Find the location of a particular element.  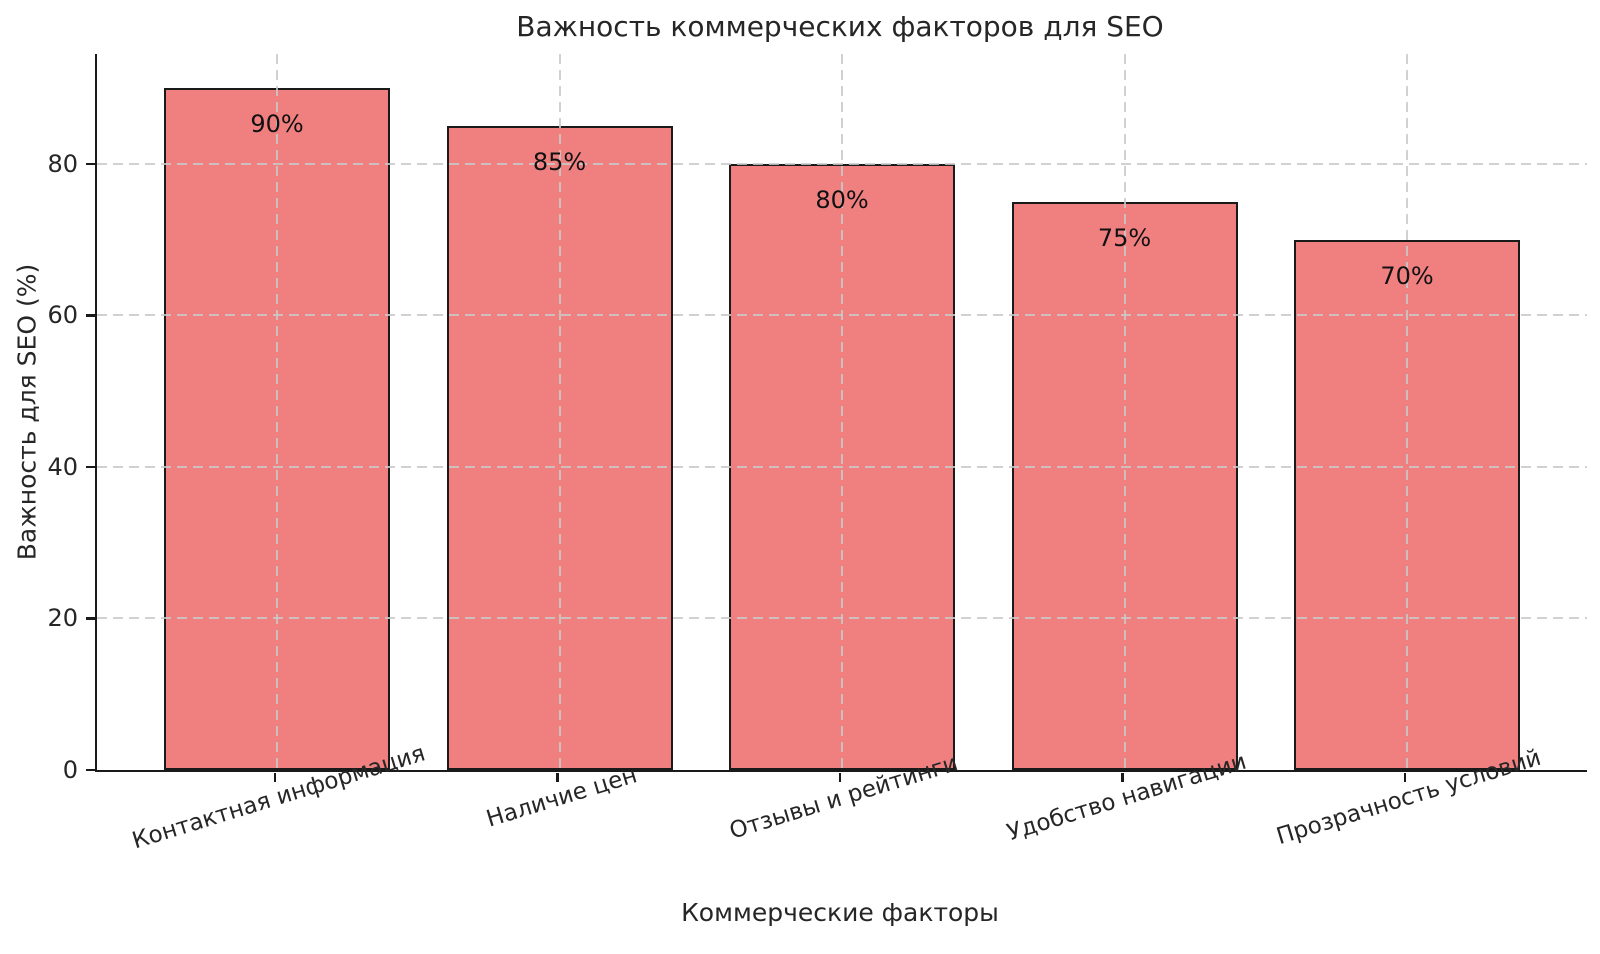

bar-value-label: 90% is located at coordinates (277, 124).